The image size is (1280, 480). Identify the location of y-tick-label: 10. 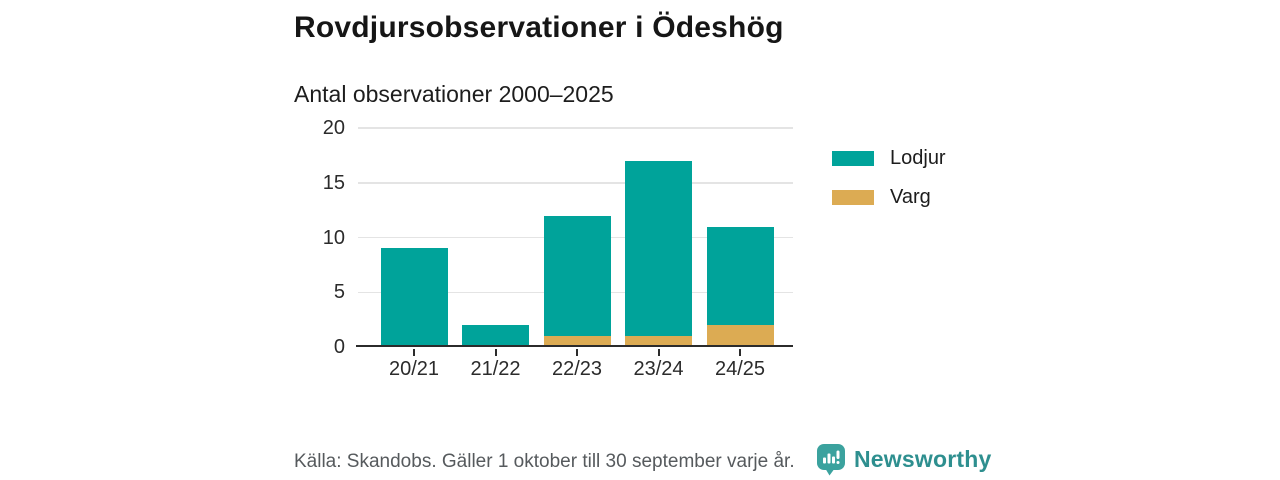
(333, 237).